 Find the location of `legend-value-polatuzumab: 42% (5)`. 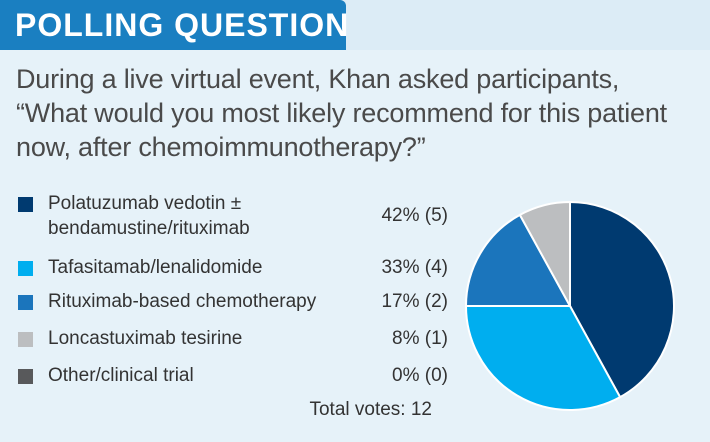

legend-value-polatuzumab: 42% (5) is located at coordinates (414, 215).